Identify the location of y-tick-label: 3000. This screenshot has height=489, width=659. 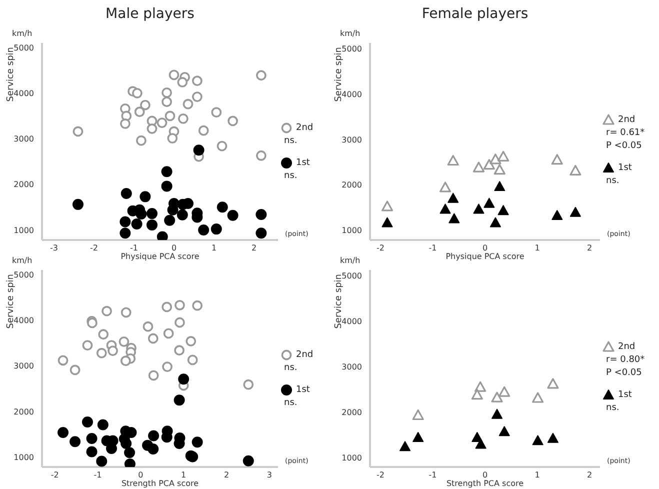
(24, 139).